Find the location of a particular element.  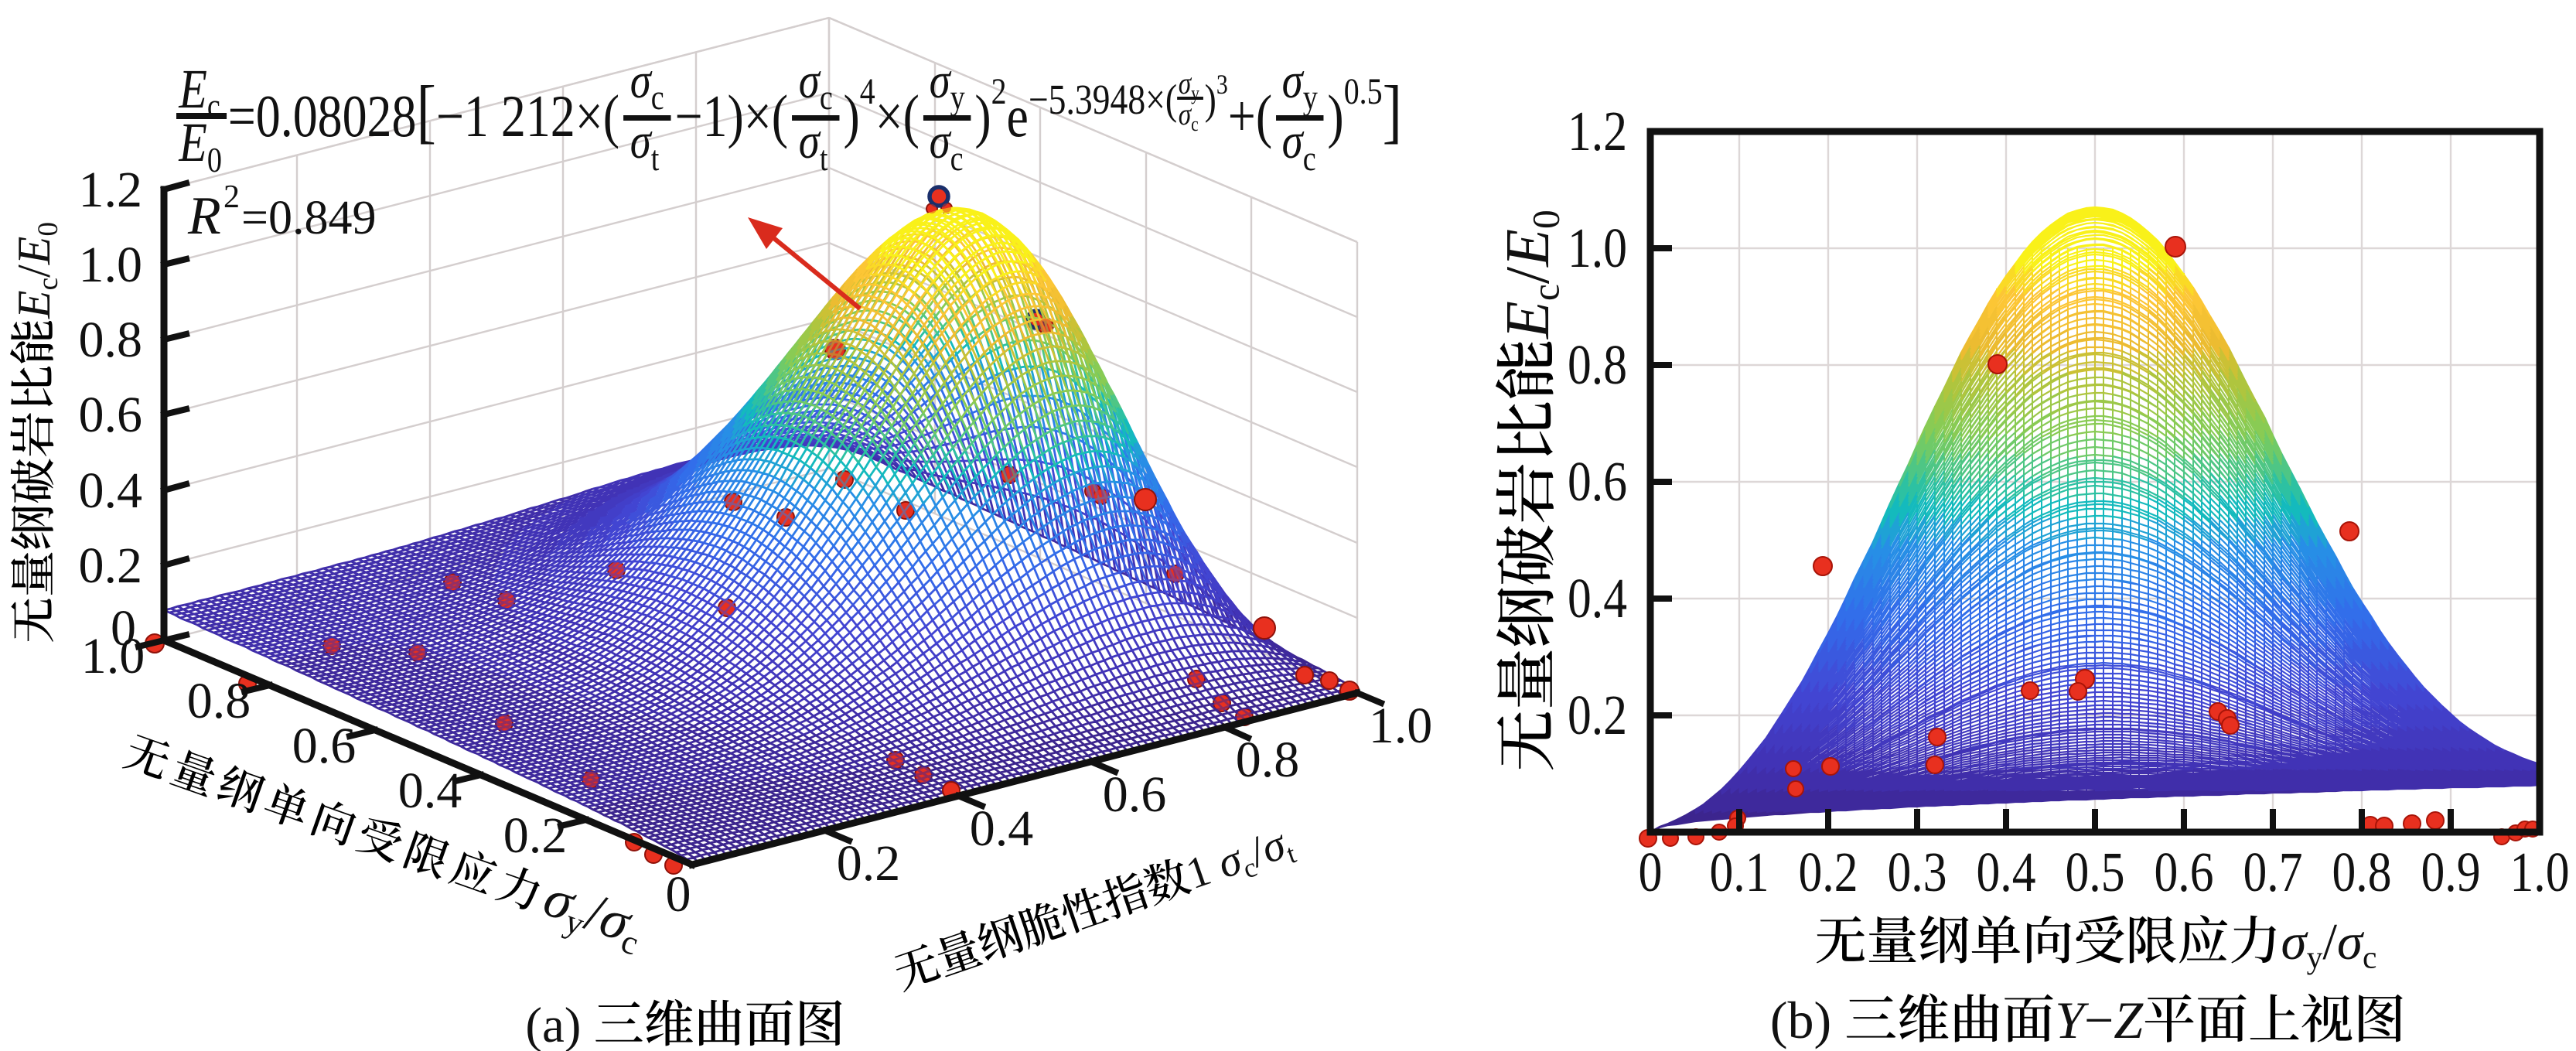

svg-text: (b) is located at coordinates (1801, 1020).